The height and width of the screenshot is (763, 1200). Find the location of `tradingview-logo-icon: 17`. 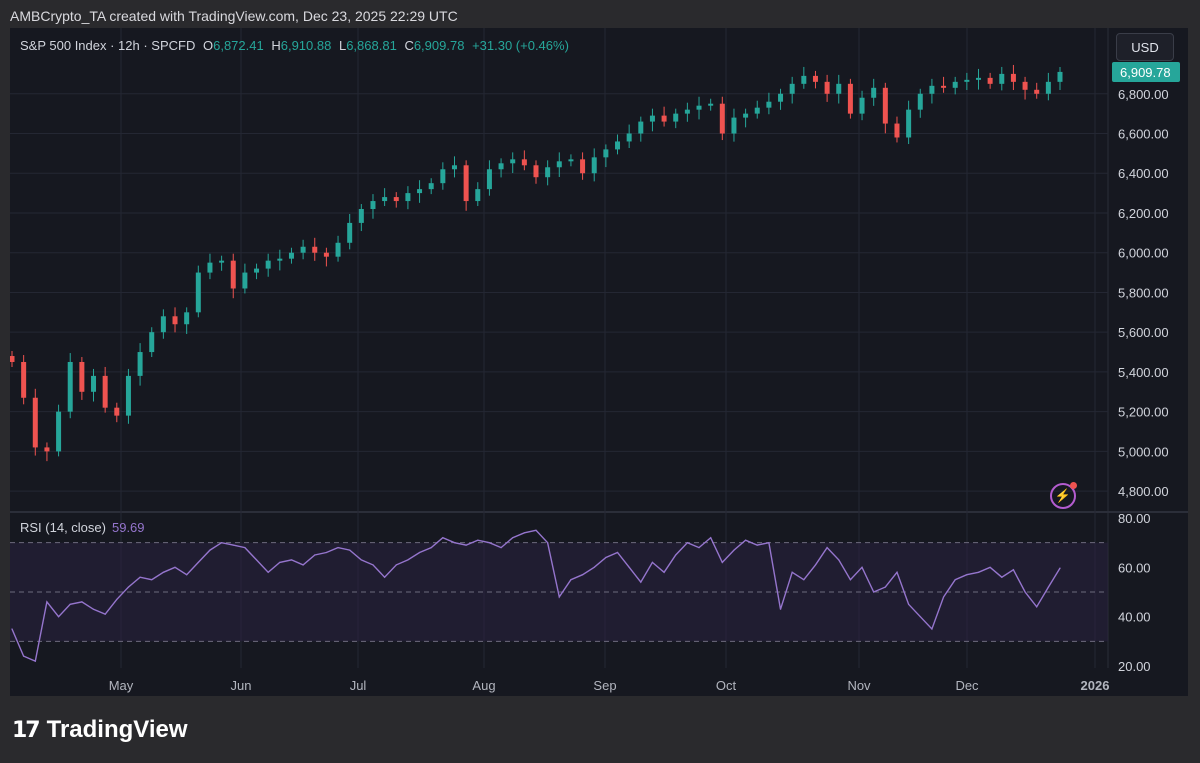

tradingview-logo-icon: 17 is located at coordinates (26, 730).